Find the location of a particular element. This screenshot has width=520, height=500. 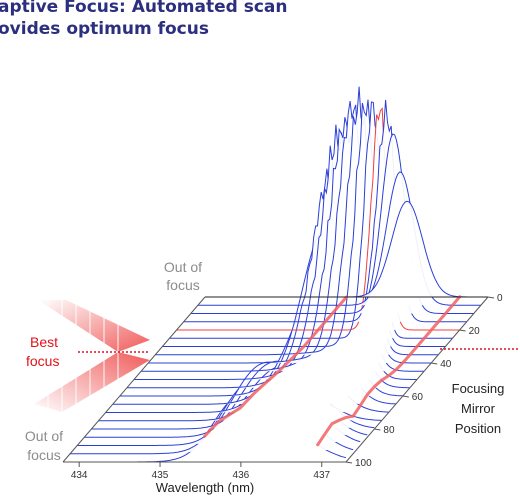

x-tick-label-436: 436 is located at coordinates (241, 475).